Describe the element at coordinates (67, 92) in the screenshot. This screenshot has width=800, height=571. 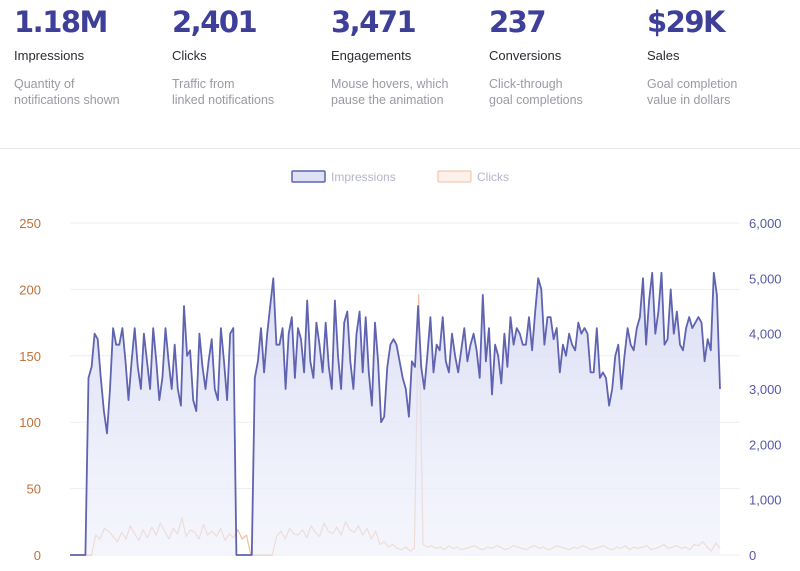
I see `stat-description: Quantity of notifications shown` at that location.